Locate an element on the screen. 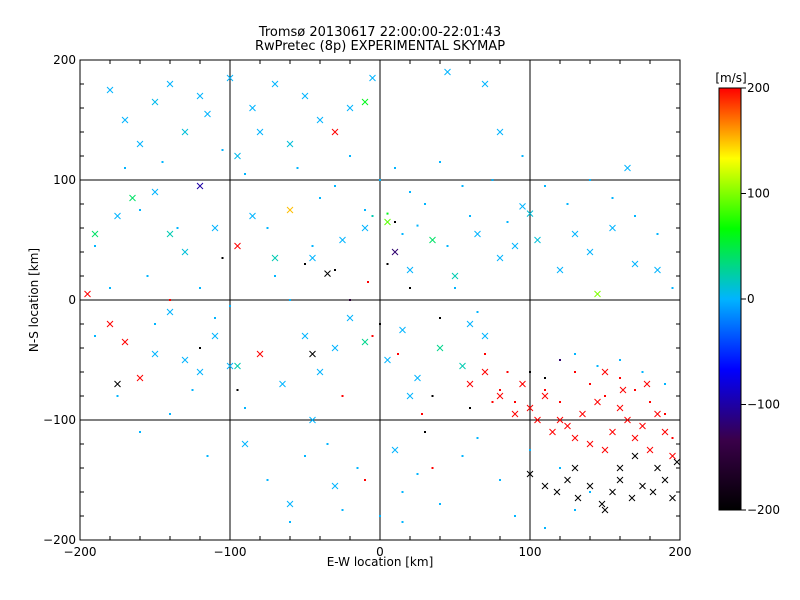 The height and width of the screenshot is (600, 800). y-tick-label: 0 is located at coordinates (72, 300).